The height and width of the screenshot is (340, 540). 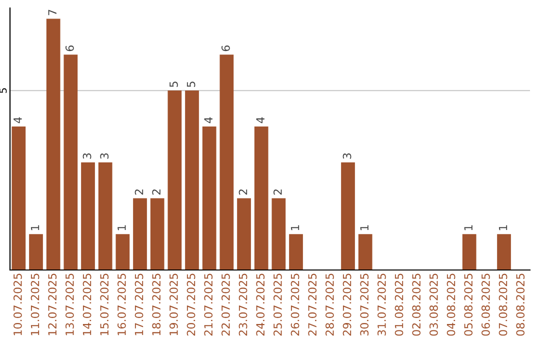 I want to click on x-tick-label: 11.07.2025, so click(x=35, y=305).